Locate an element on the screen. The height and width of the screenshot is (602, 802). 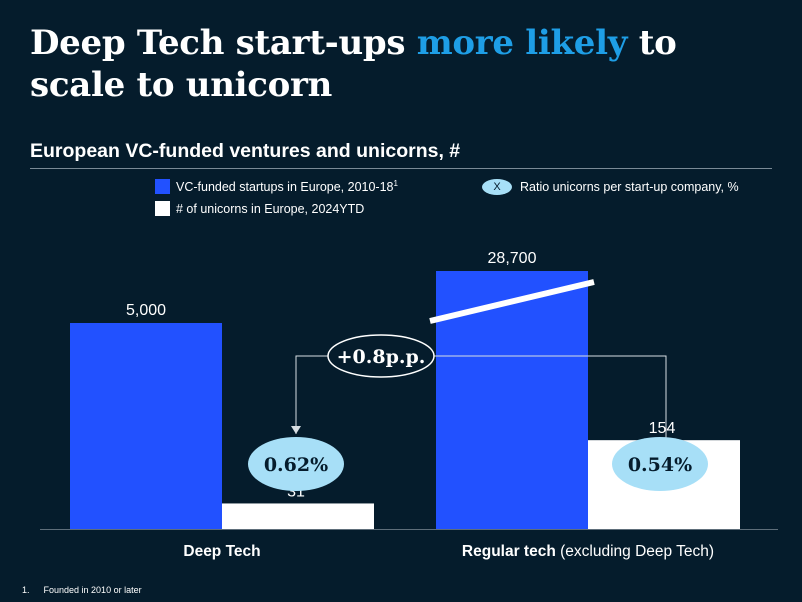
footnote-text: Founded in 2010 or later is located at coordinates (92, 590).